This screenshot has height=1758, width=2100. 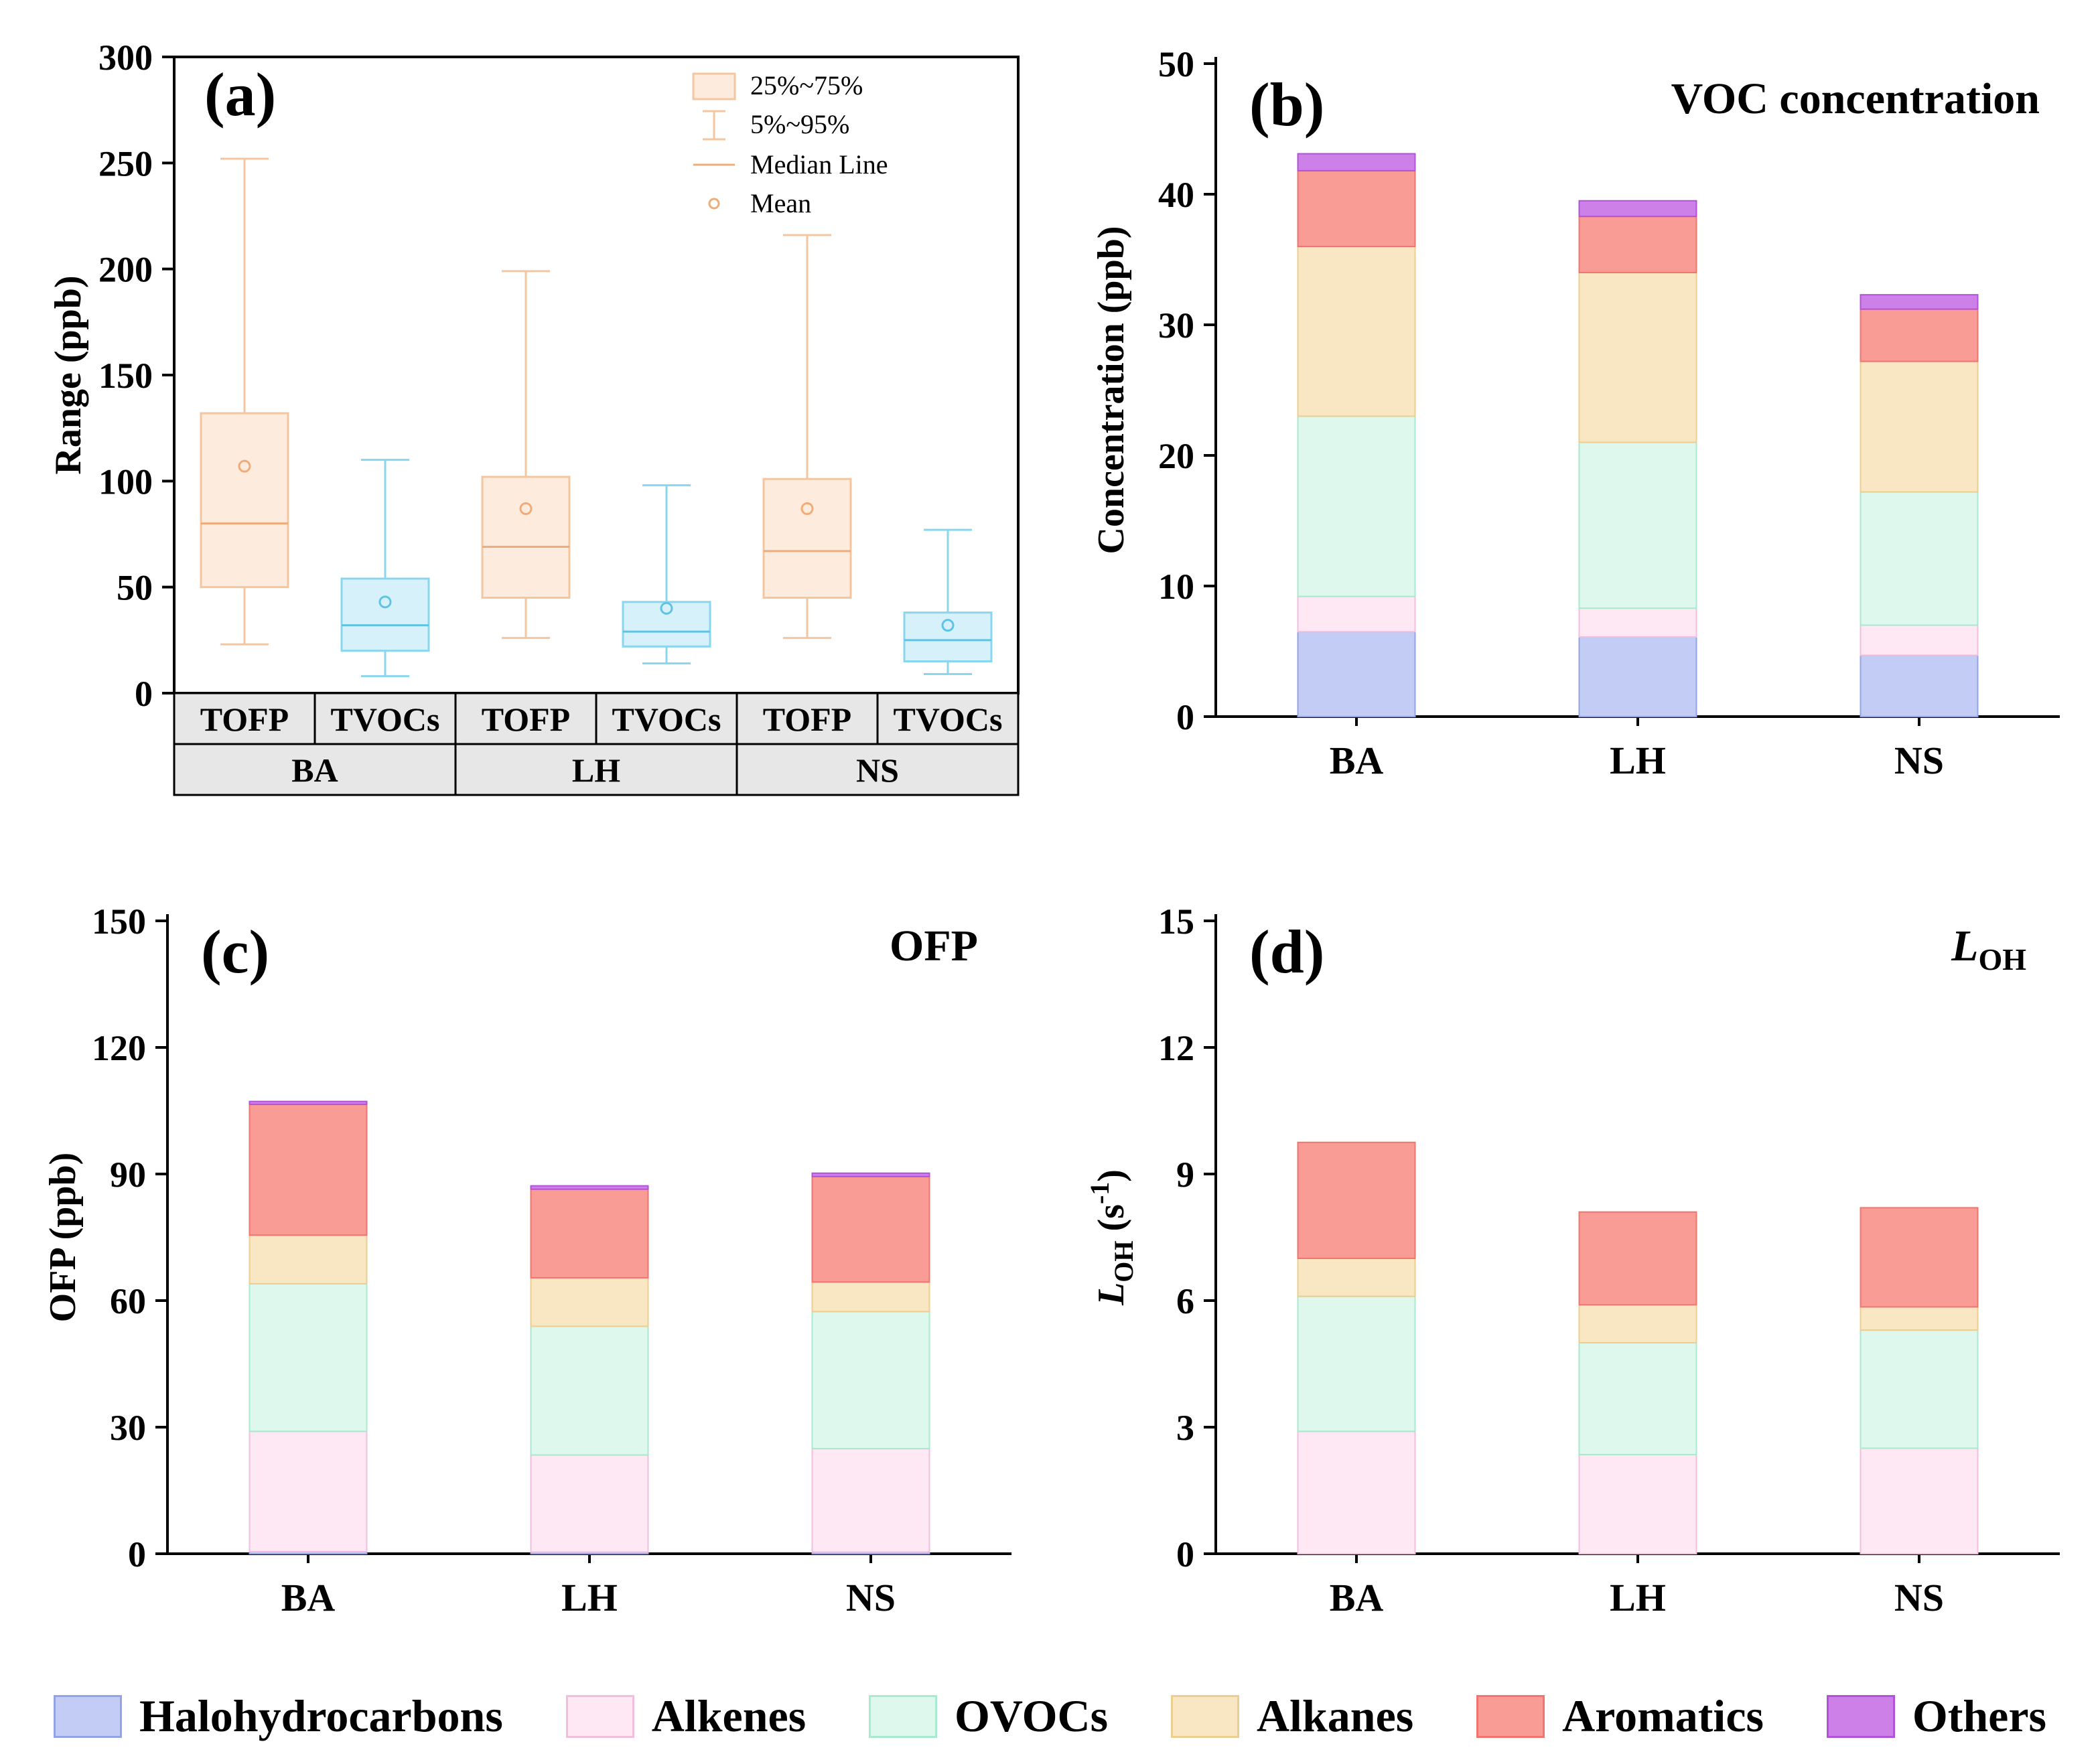 What do you see at coordinates (1176, 195) in the screenshot?
I see `svg-text: 40` at bounding box center [1176, 195].